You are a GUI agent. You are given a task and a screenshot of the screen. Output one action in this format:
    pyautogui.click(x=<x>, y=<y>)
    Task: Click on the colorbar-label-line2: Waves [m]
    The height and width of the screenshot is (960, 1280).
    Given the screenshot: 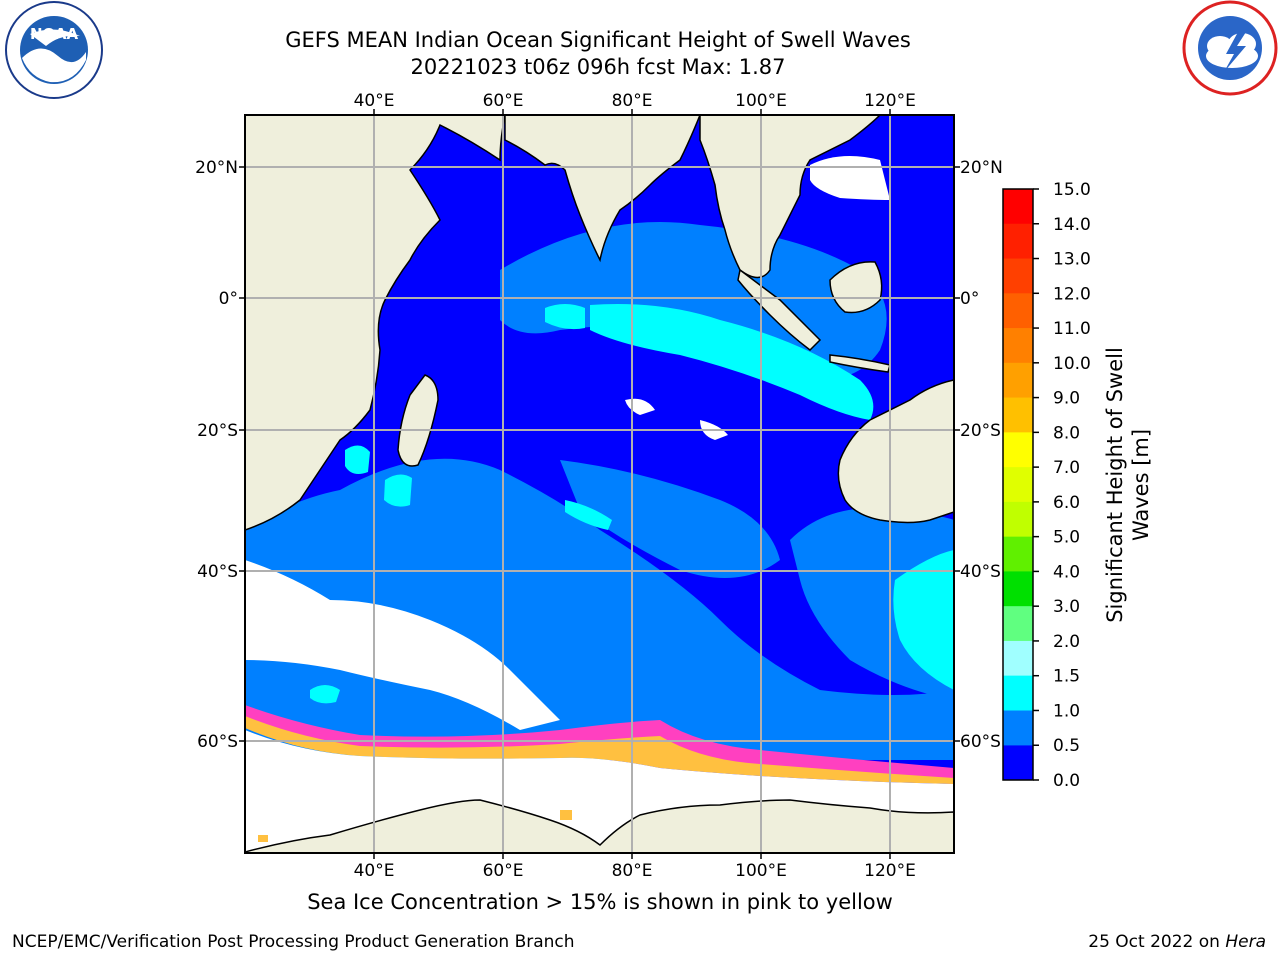 What is the action you would take?
    pyautogui.click(x=1141, y=485)
    